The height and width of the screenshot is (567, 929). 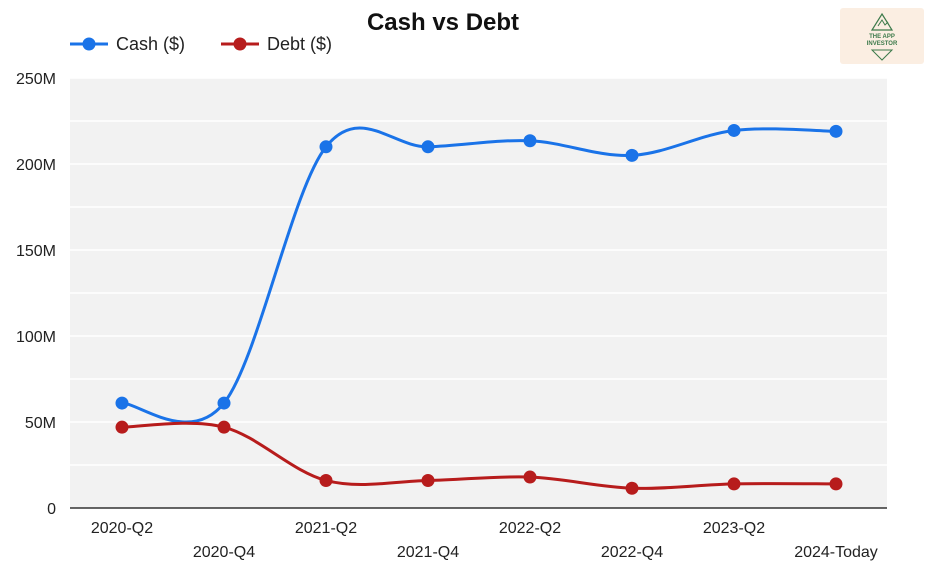 What do you see at coordinates (299, 44) in the screenshot?
I see `legend-label: Debt ($)` at bounding box center [299, 44].